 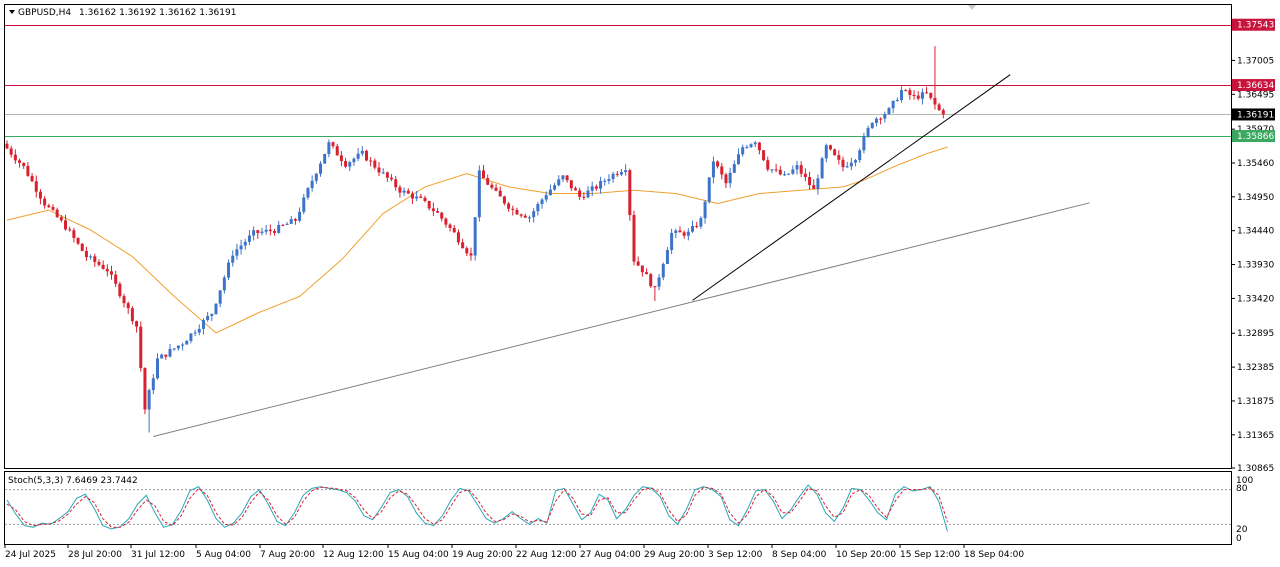 I want to click on x-tick-label: 31 Jul 12:00, so click(x=158, y=555).